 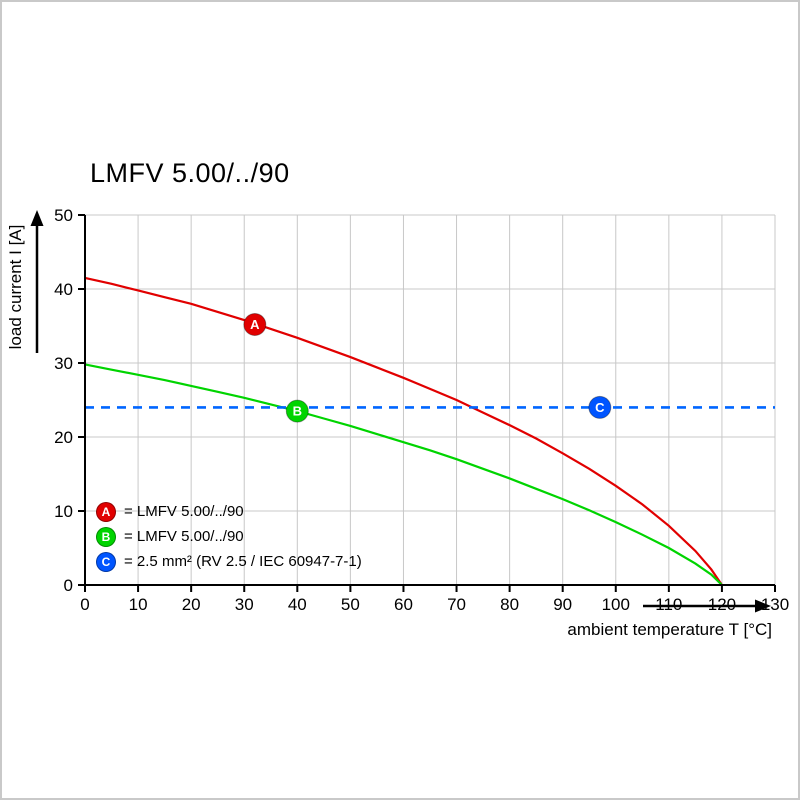 What do you see at coordinates (616, 604) in the screenshot?
I see `x-tick-label: 100` at bounding box center [616, 604].